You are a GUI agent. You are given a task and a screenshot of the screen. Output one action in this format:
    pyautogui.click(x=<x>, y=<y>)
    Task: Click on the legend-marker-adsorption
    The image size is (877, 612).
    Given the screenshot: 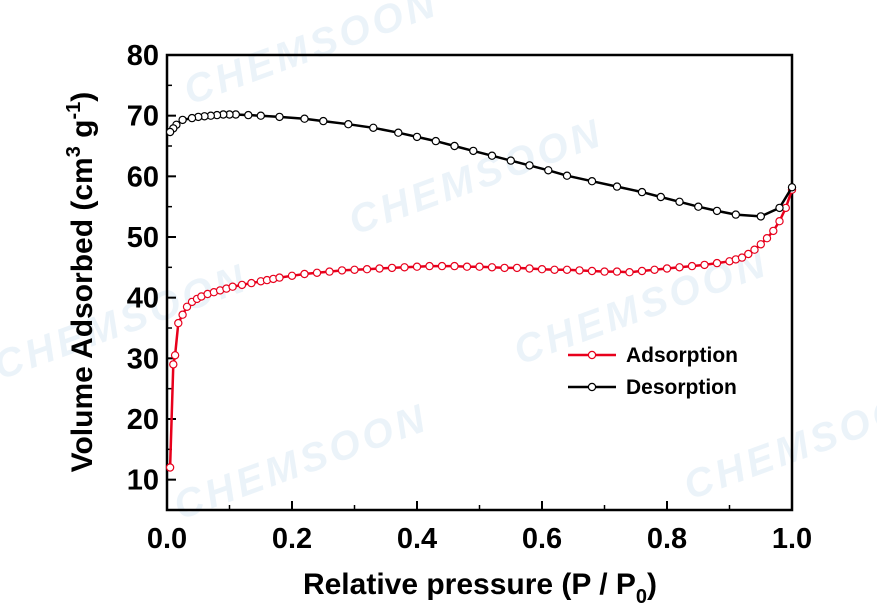 What is the action you would take?
    pyautogui.click(x=592, y=355)
    